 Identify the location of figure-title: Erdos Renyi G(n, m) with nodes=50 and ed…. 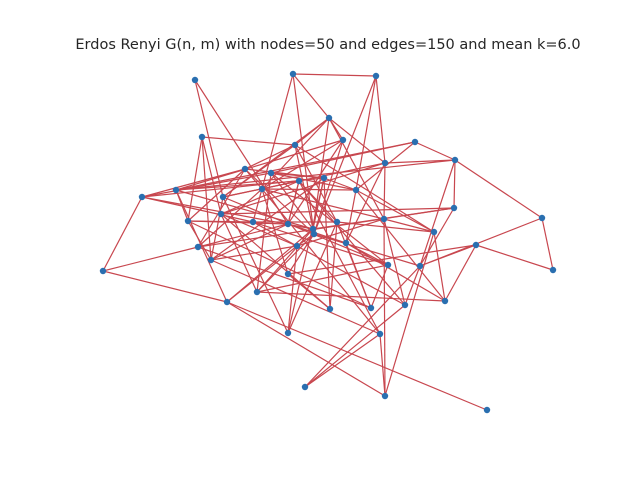
(327, 45).